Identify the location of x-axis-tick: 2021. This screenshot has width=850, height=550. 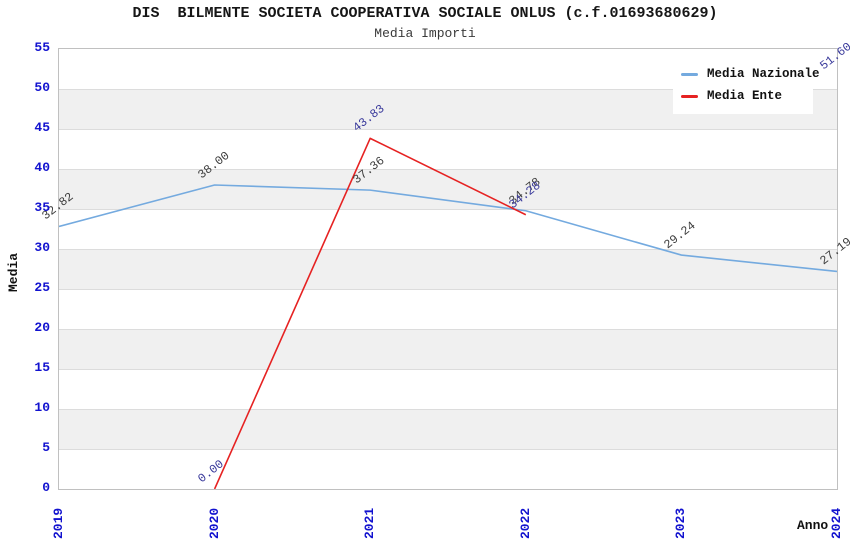
(370, 523).